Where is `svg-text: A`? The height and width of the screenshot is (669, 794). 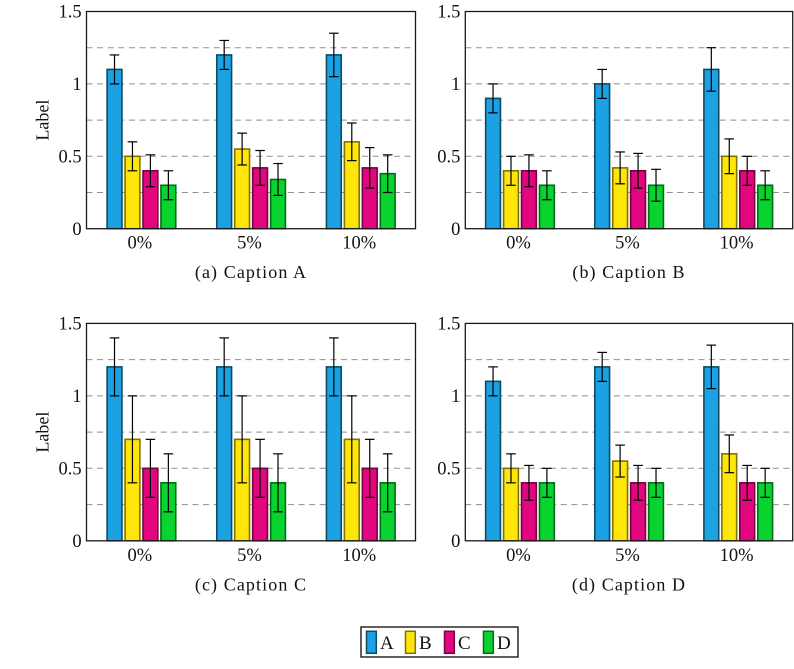 svg-text: A is located at coordinates (387, 643).